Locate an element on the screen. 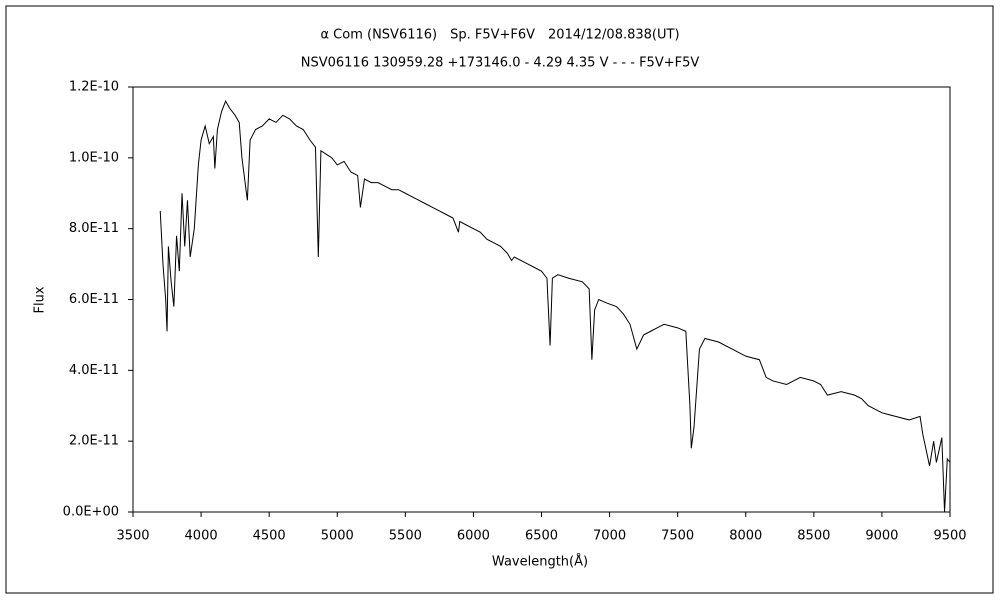 This screenshot has height=604, width=1000. y-tick-label: 8.0E-11 is located at coordinates (94, 228).